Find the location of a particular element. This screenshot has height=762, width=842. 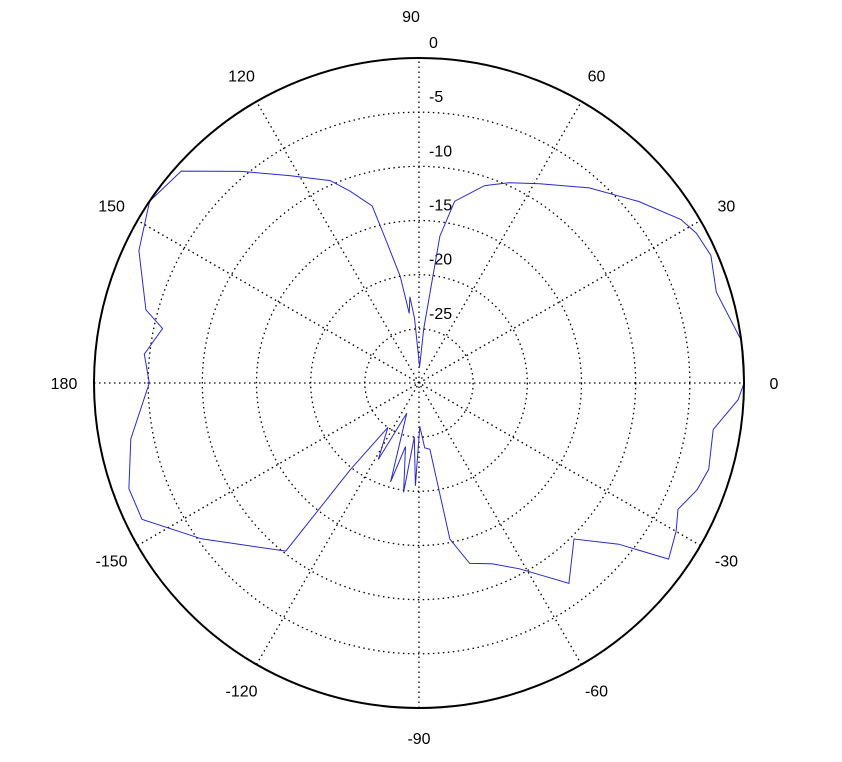

angle-tick-label: 0 is located at coordinates (774, 384).